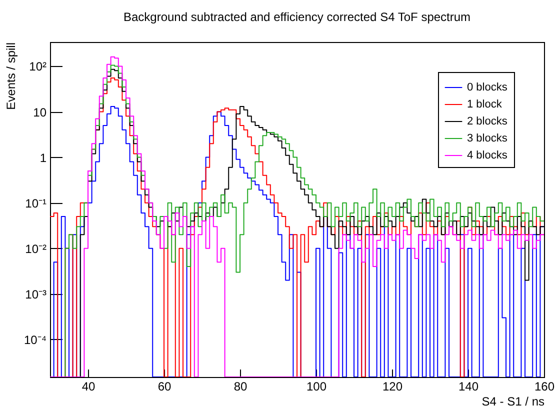 The height and width of the screenshot is (408, 559). What do you see at coordinates (11, 76) in the screenshot?
I see `y-axis-title: Events / spill` at bounding box center [11, 76].